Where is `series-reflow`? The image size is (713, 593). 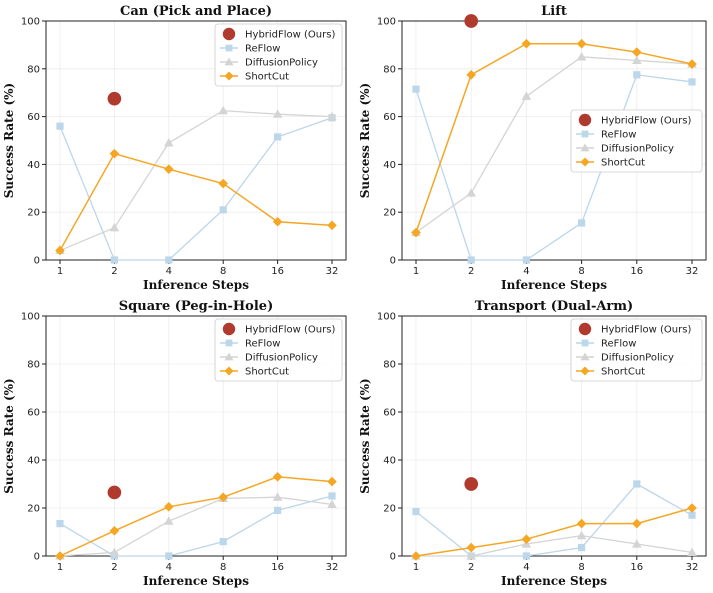 series-reflow is located at coordinates (554, 520).